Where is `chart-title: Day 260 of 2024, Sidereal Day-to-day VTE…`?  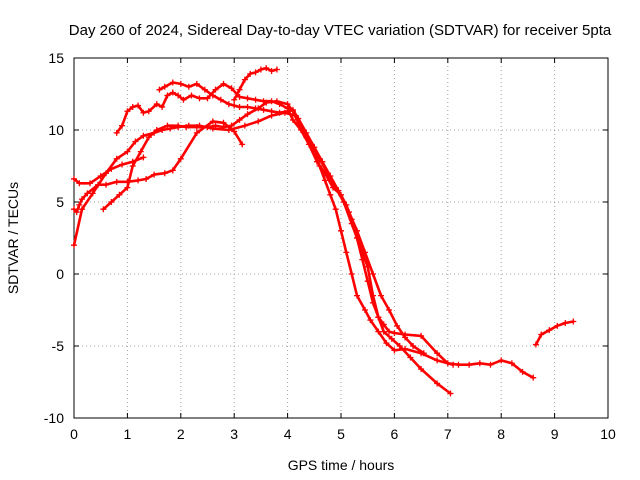
chart-title: Day 260 of 2024, Sidereal Day-to-day VTE… is located at coordinates (340, 30).